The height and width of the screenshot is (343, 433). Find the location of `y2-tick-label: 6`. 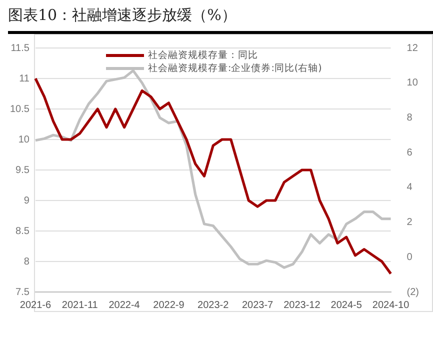

y2-tick-label: 6 is located at coordinates (409, 152).